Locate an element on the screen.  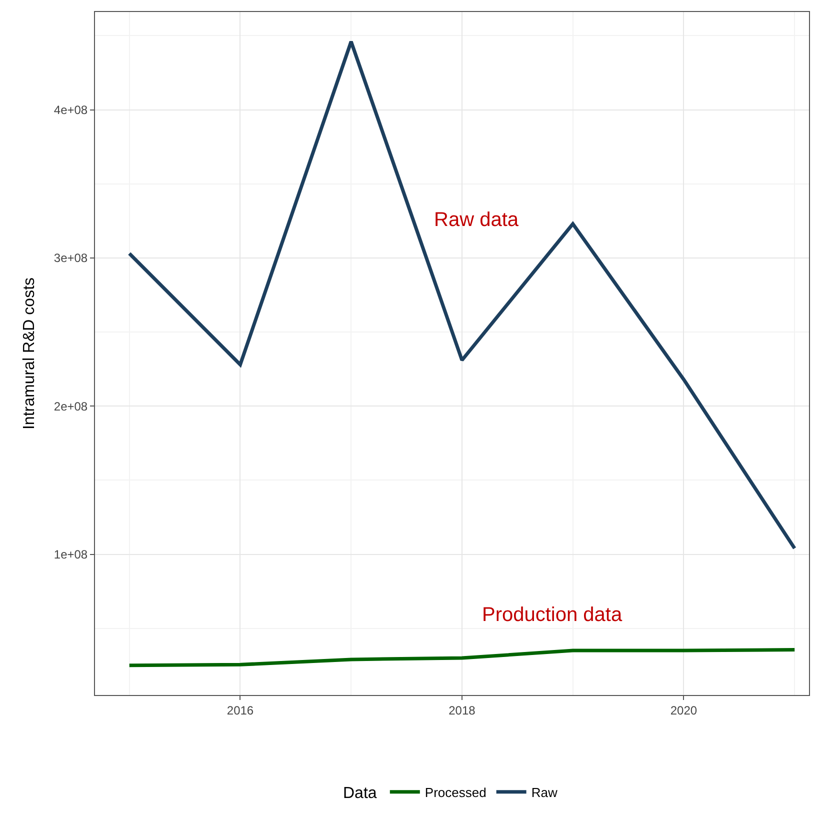
y-tick-label: 2e+08 is located at coordinates (71, 406).